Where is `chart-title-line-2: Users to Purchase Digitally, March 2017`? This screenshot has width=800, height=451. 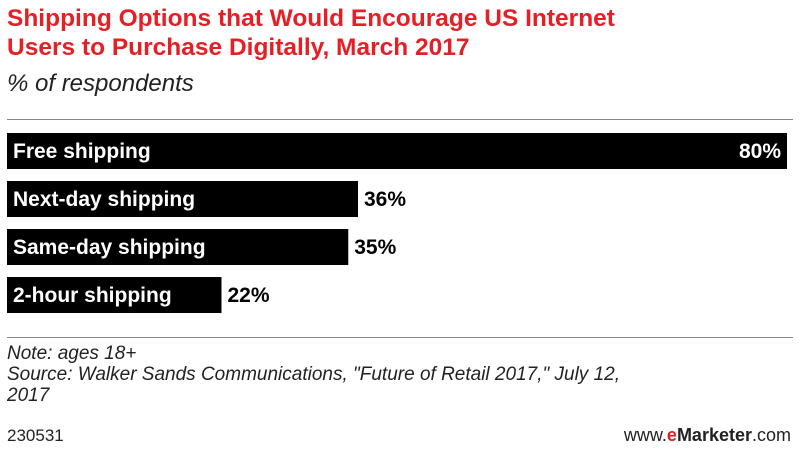
chart-title-line-2: Users to Purchase Digitally, March 2017 is located at coordinates (238, 47).